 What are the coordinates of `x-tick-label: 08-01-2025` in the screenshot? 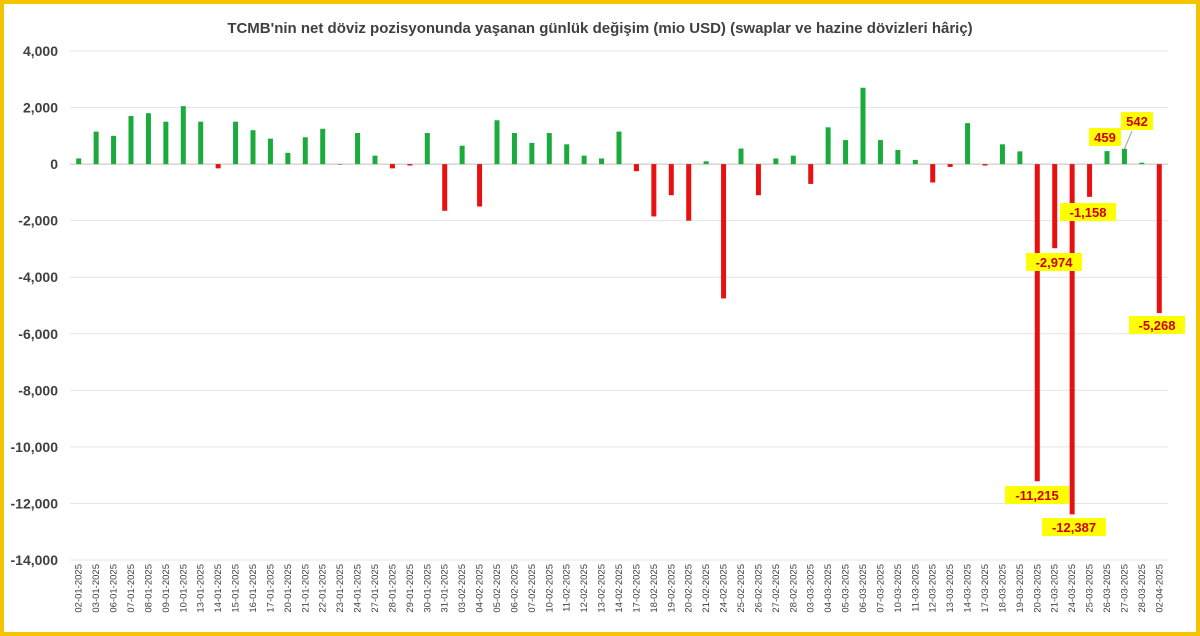 It's located at (148, 588).